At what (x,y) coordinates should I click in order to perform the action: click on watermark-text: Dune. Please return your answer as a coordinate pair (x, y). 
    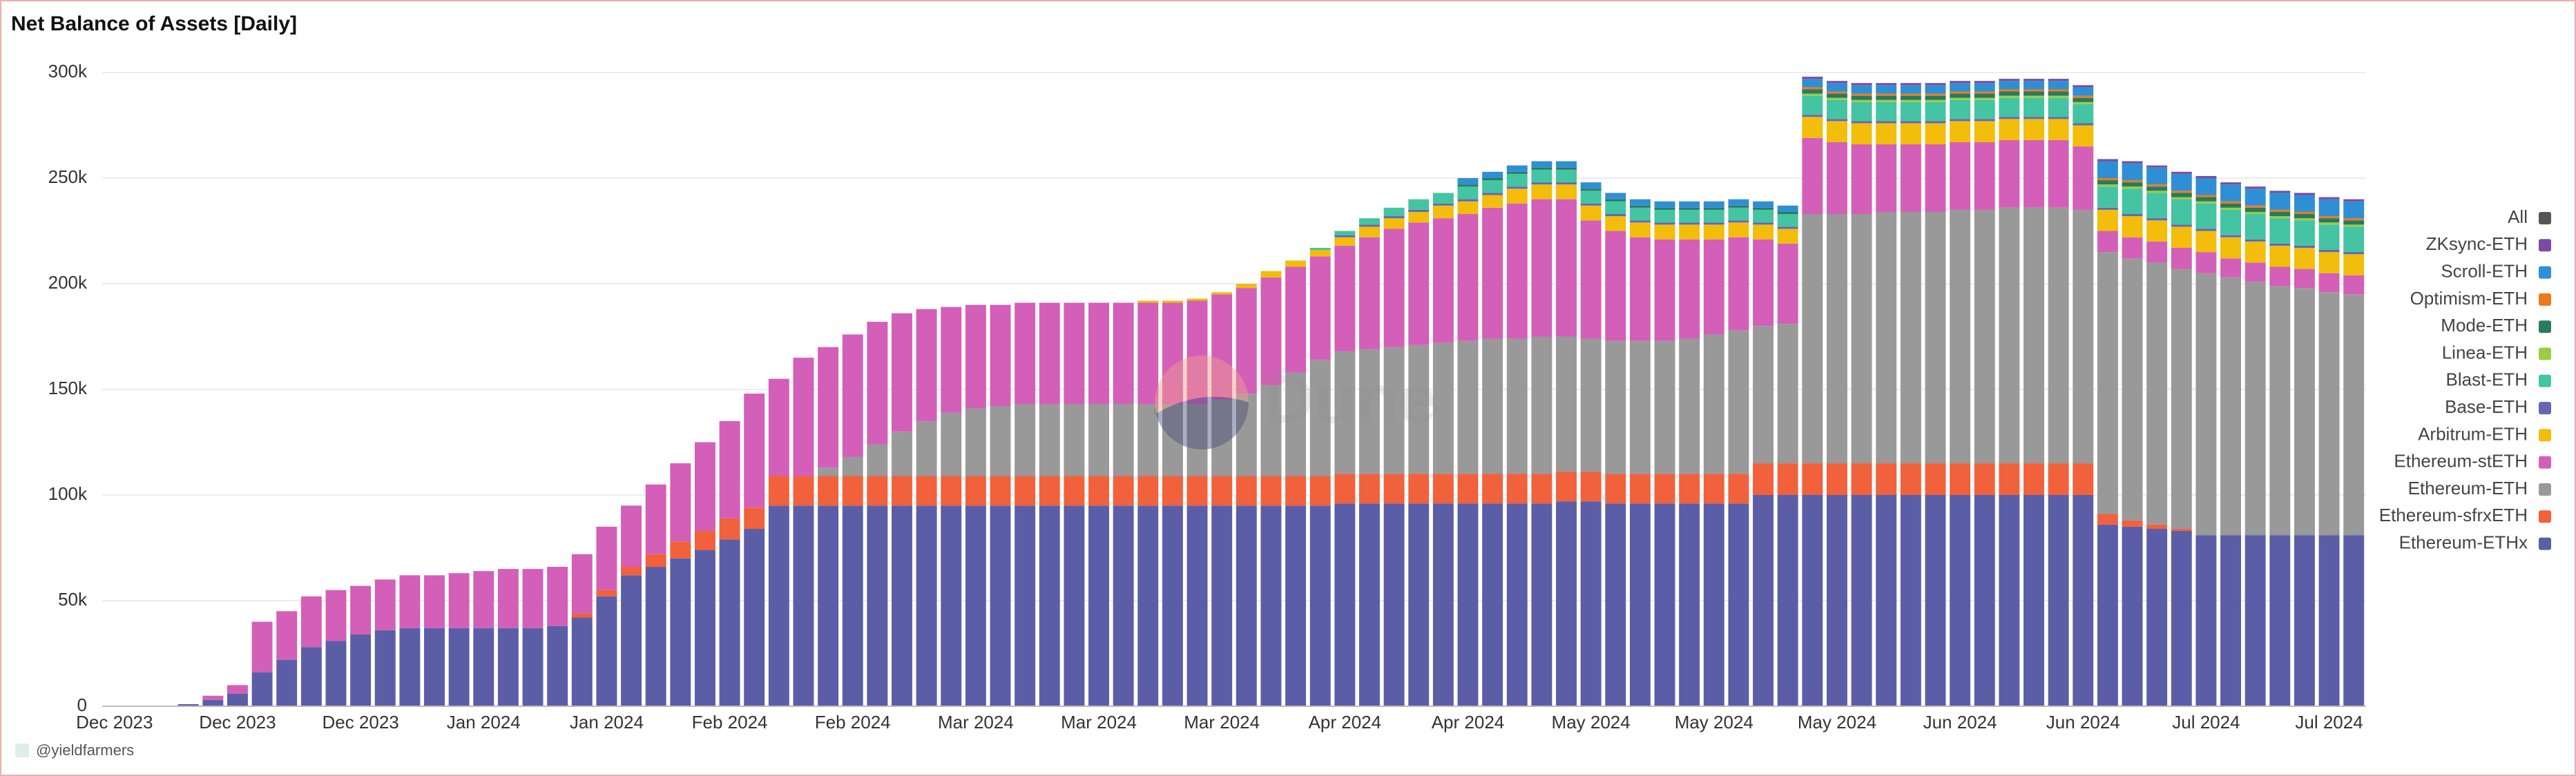
    Looking at the image, I should click on (1350, 399).